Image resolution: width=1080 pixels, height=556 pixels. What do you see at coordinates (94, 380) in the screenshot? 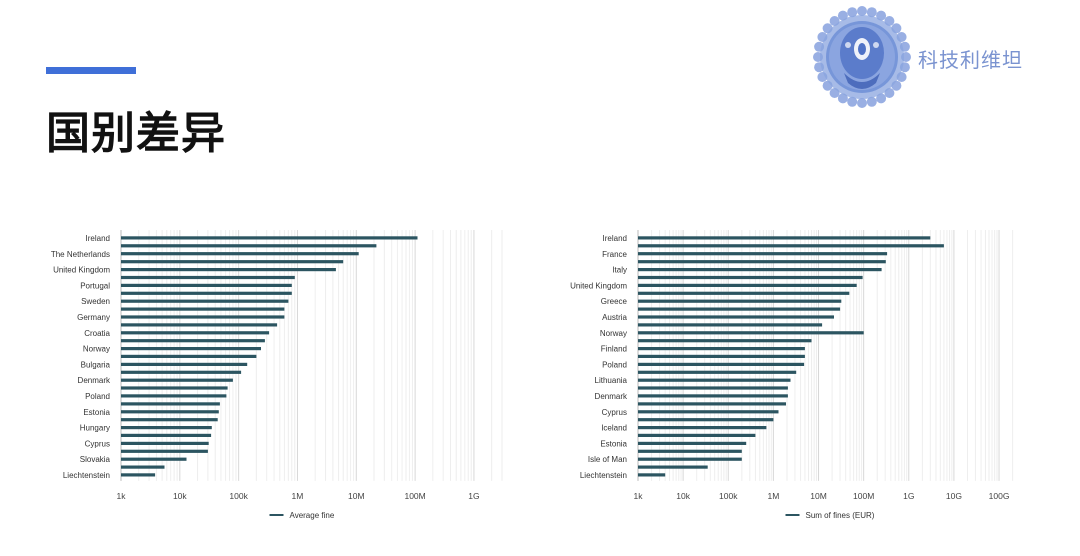
I see `category-label: Denmark` at bounding box center [94, 380].